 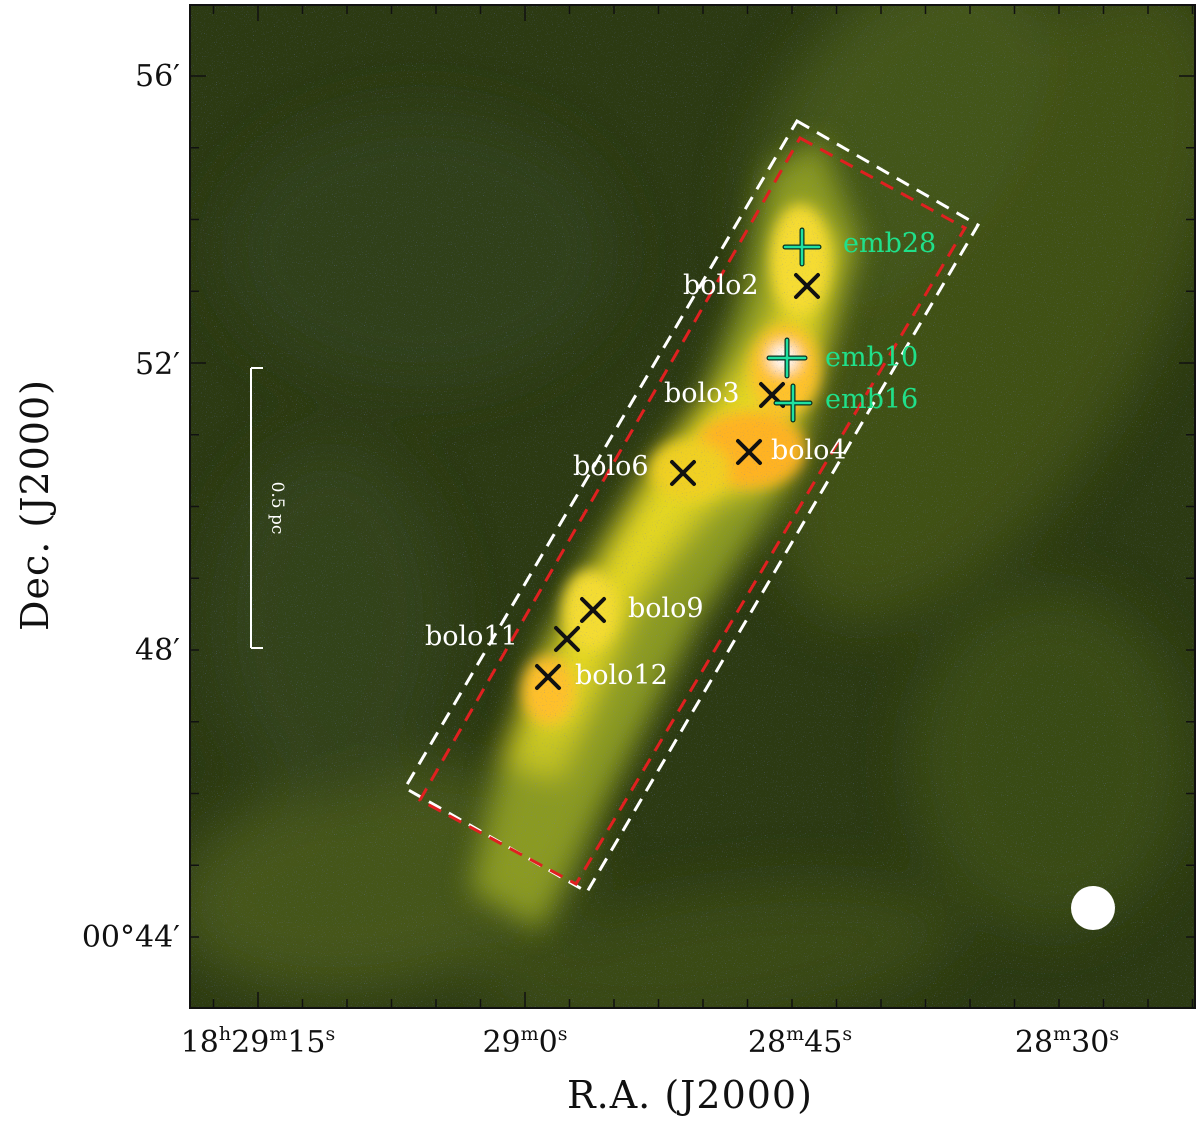 What do you see at coordinates (593, 610) in the screenshot?
I see `bolo9-marker` at bounding box center [593, 610].